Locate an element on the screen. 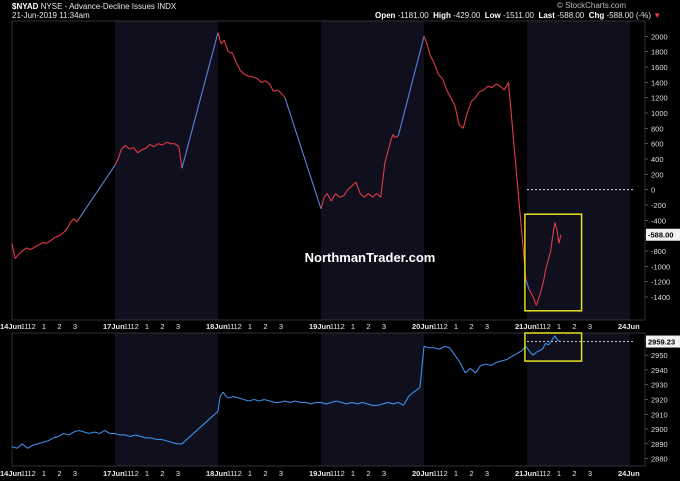  symbol: $NYAD is located at coordinates (25, 6).